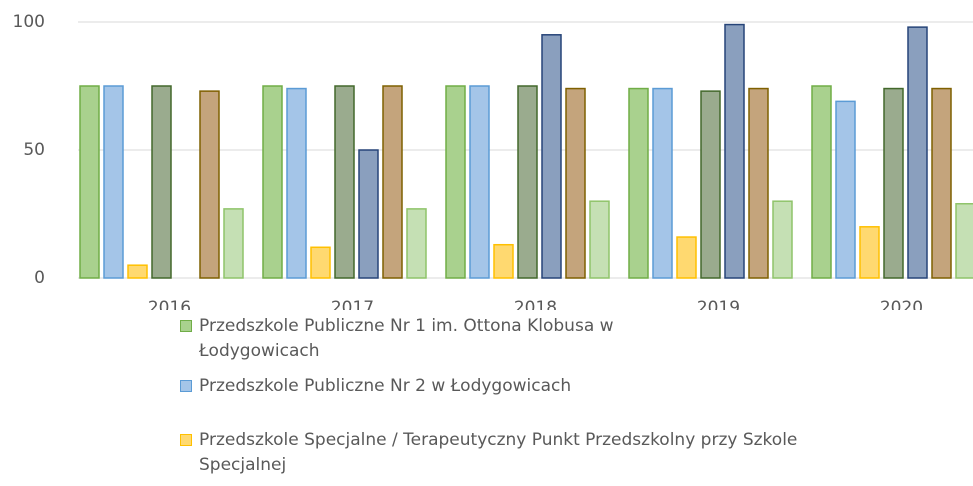 Image resolution: width=973 pixels, height=486 pixels. Describe the element at coordinates (39, 278) in the screenshot. I see `y-tick-label: 0` at that location.